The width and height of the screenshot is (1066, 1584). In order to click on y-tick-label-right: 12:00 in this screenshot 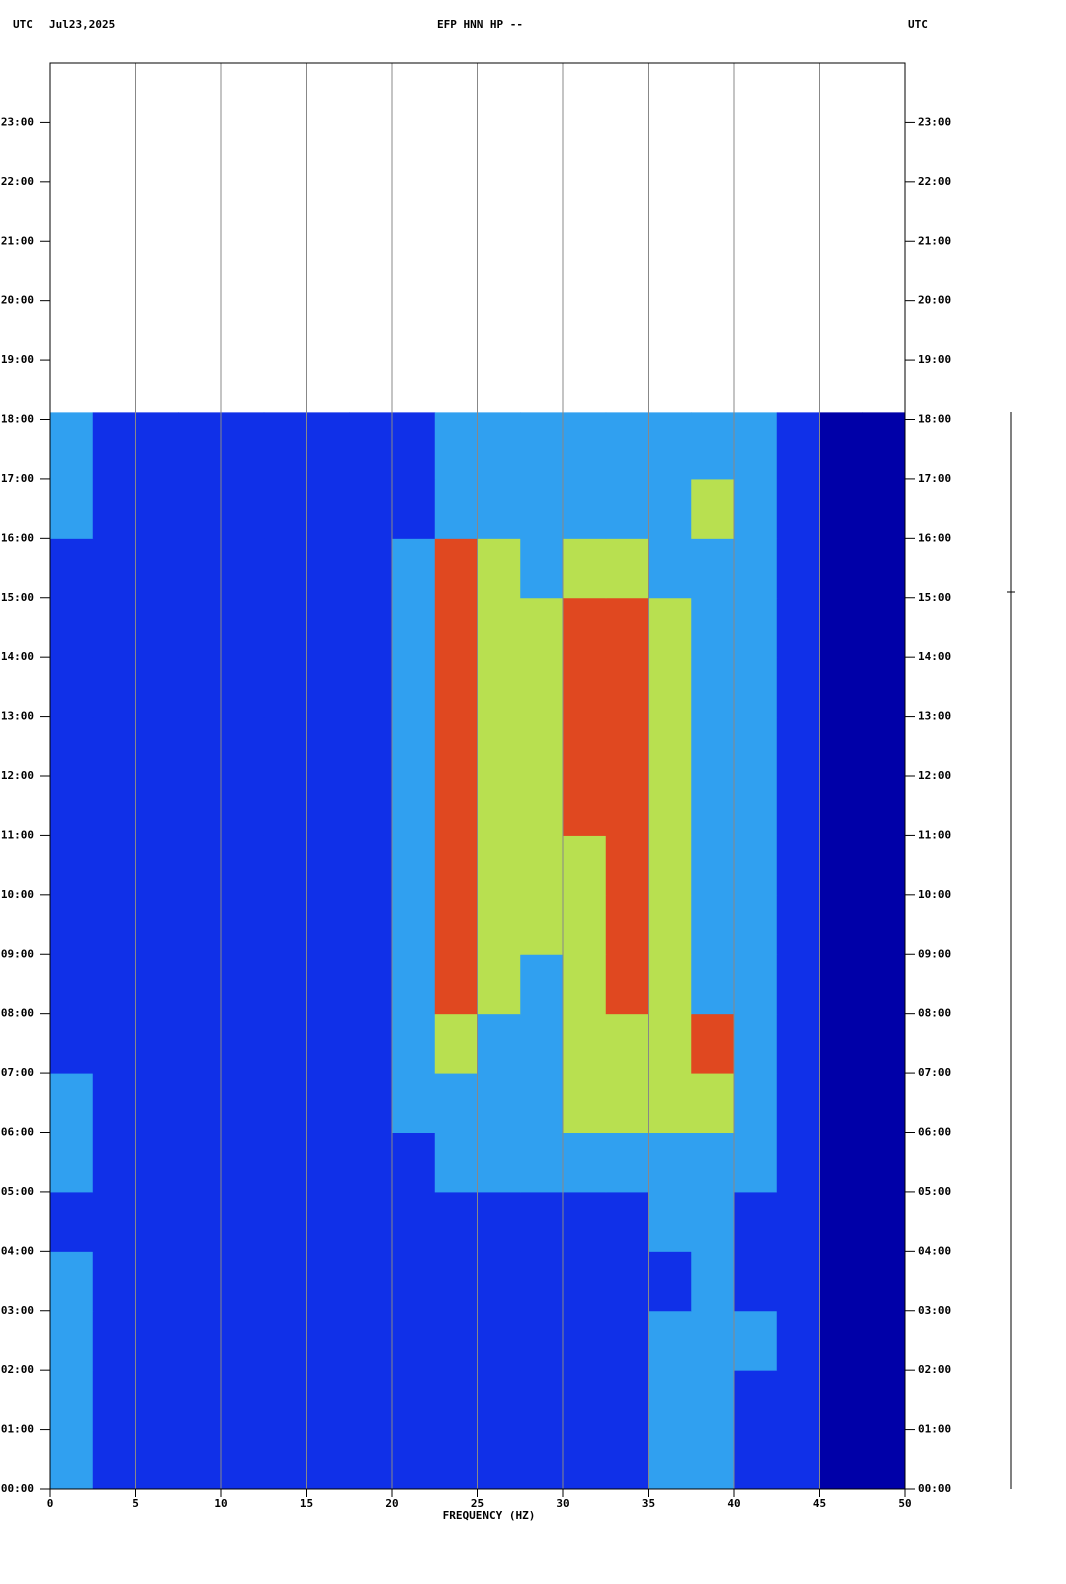, I will do `click(934, 775)`.